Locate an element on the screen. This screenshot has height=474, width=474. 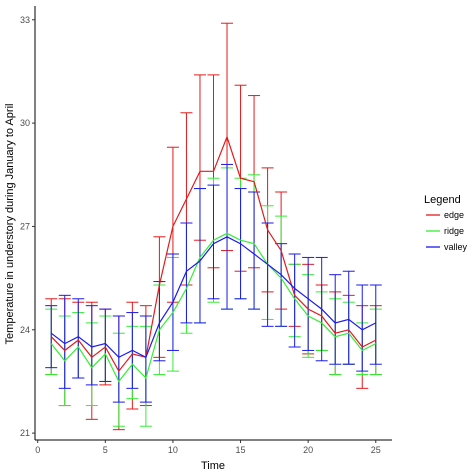
legend-item-edge: edge is located at coordinates (445, 215).